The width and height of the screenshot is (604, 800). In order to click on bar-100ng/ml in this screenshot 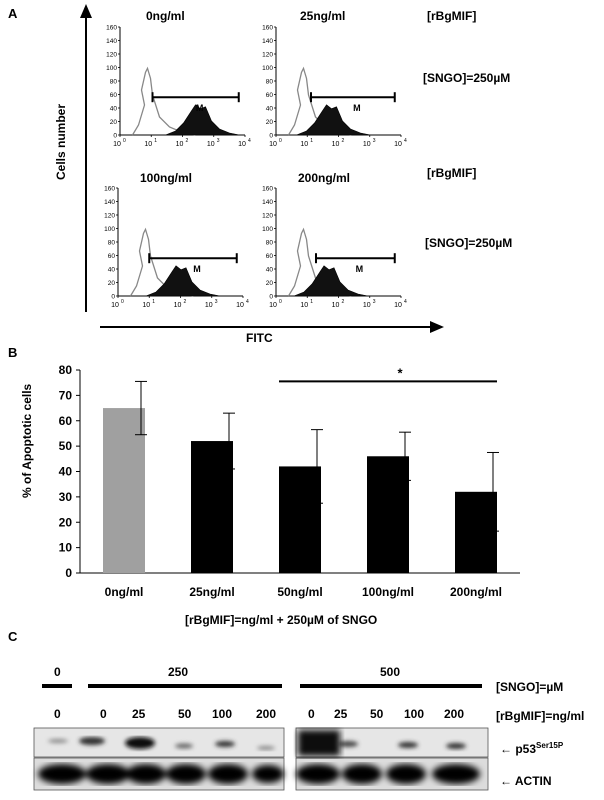, I will do `click(388, 514)`.